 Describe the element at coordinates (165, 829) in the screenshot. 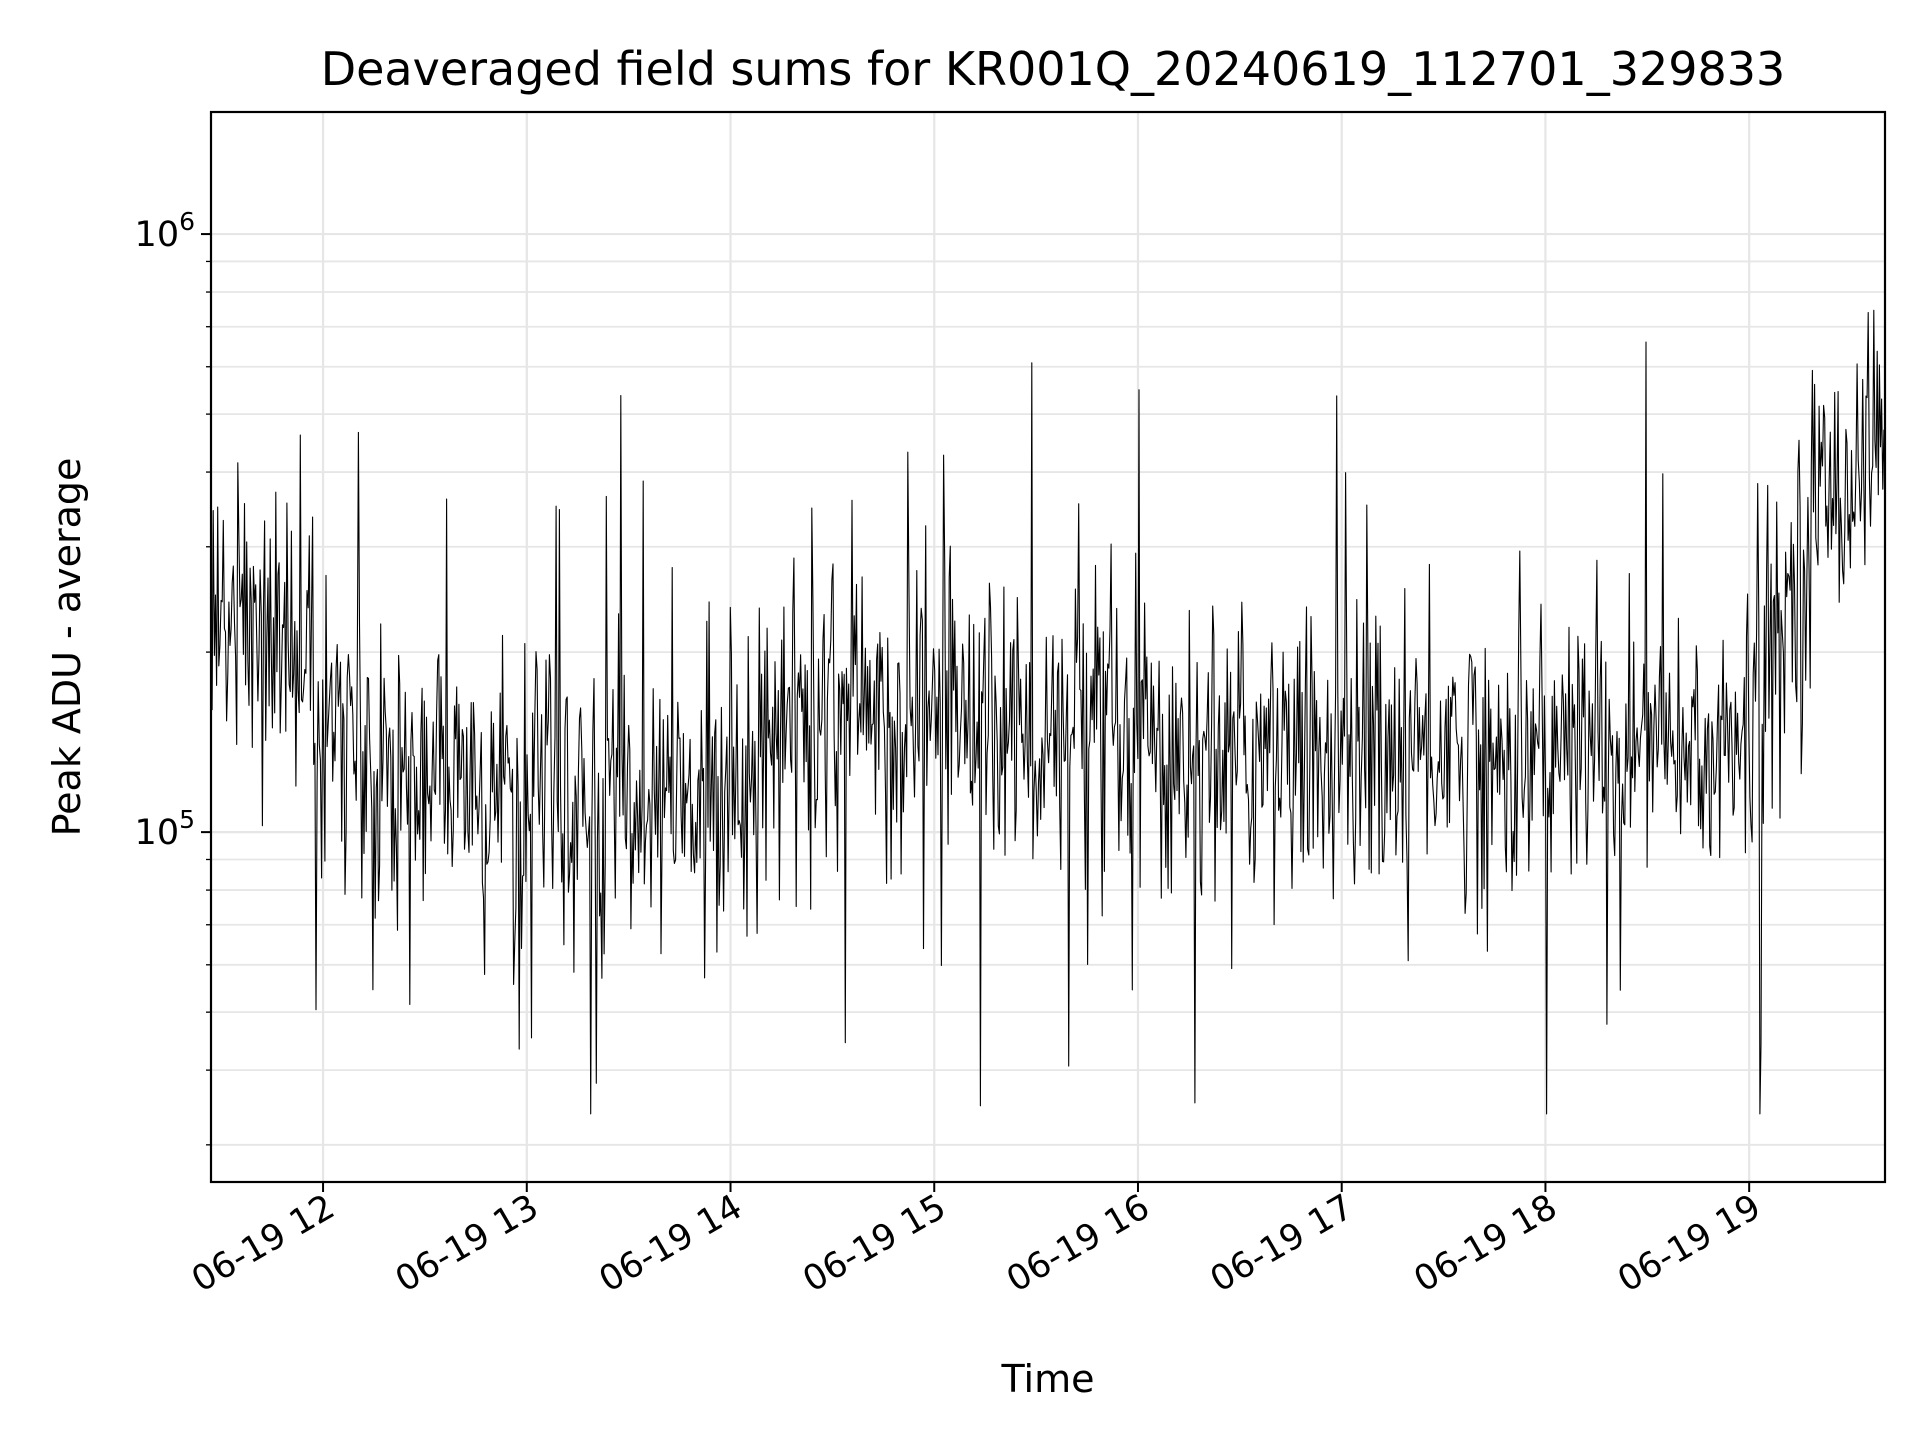

I see `y-tick-label: 10⁵` at that location.